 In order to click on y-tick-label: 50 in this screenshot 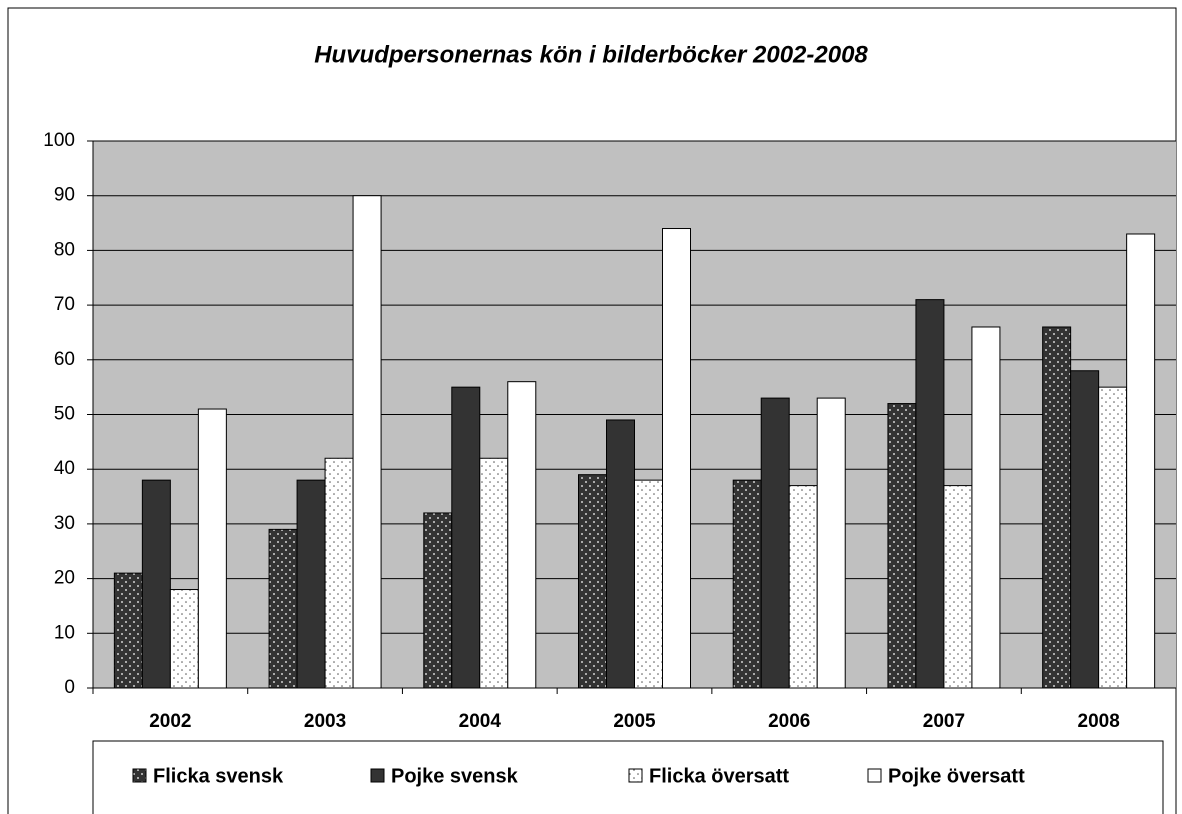, I will do `click(64, 414)`.